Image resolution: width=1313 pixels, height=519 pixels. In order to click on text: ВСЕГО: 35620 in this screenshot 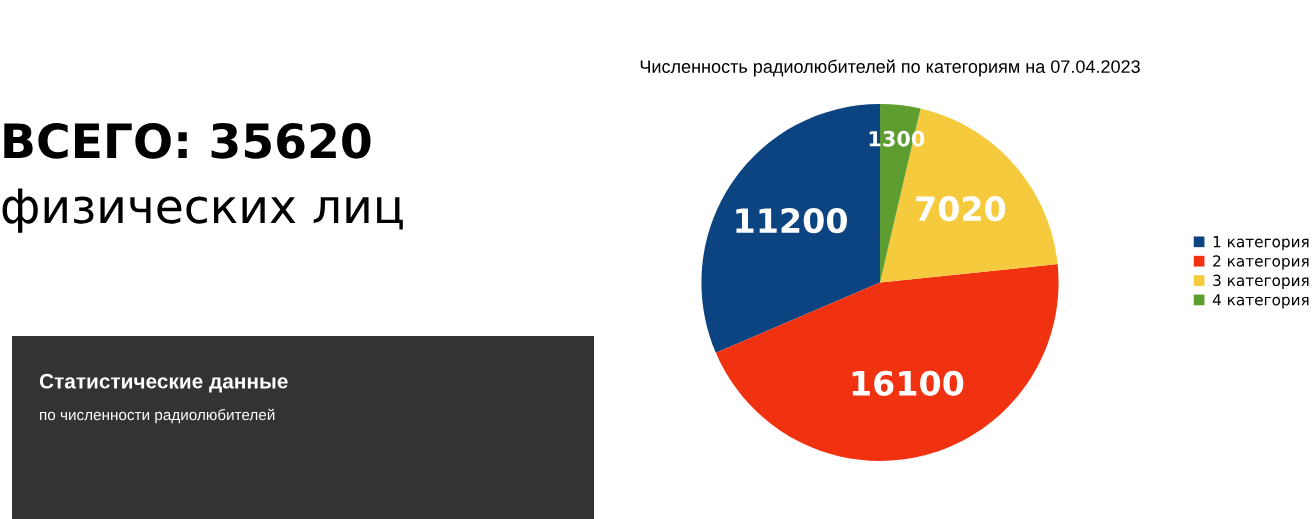, I will do `click(187, 140)`.